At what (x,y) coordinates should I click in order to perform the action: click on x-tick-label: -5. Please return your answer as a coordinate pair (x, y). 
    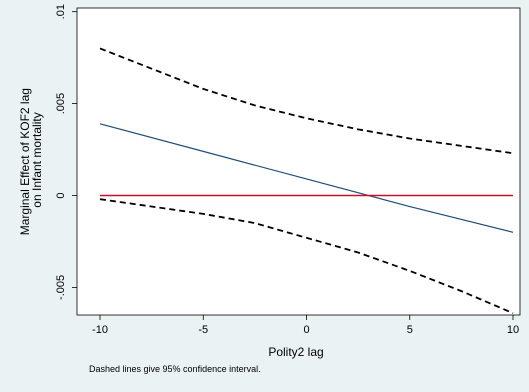
    Looking at the image, I should click on (203, 330).